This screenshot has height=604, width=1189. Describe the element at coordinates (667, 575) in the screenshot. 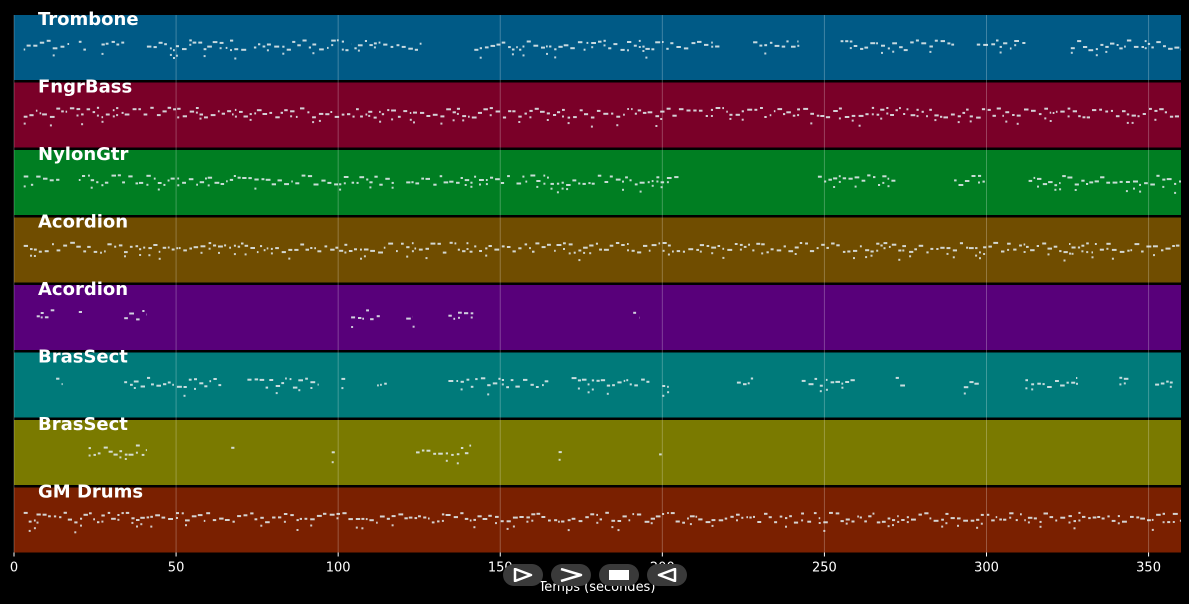

I see `rewind-button` at that location.